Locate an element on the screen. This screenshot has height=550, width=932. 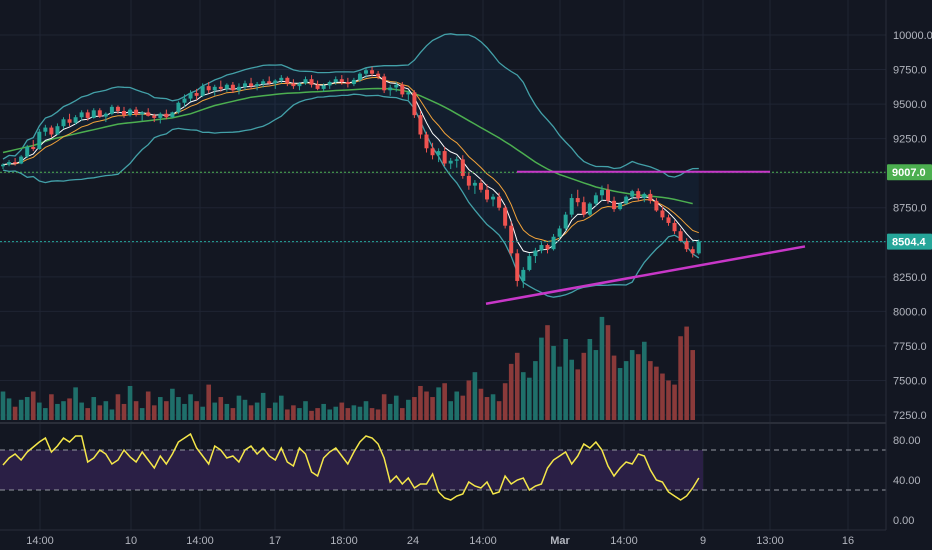
rsi-axis: 80.00 40.00 0.00 is located at coordinates (907, 481).